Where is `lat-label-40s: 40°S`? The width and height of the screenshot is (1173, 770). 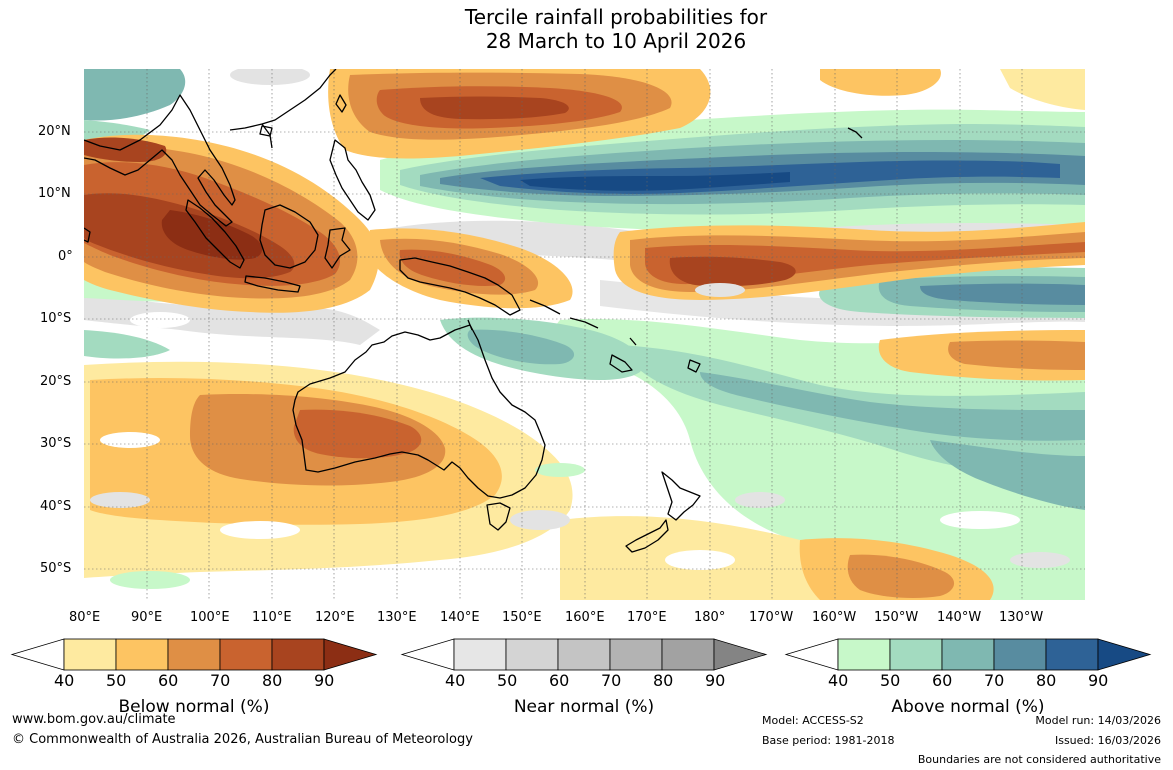 lat-label-40s: 40°S is located at coordinates (56, 506).